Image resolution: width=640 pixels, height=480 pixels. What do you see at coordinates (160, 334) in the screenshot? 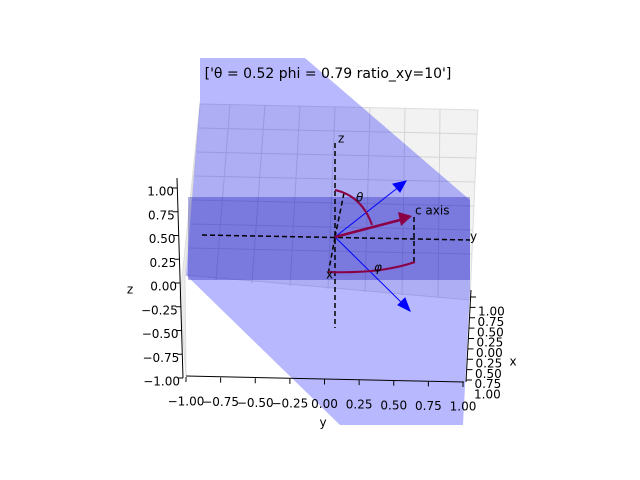
I see `z-tick-label: −0.50` at bounding box center [160, 334].